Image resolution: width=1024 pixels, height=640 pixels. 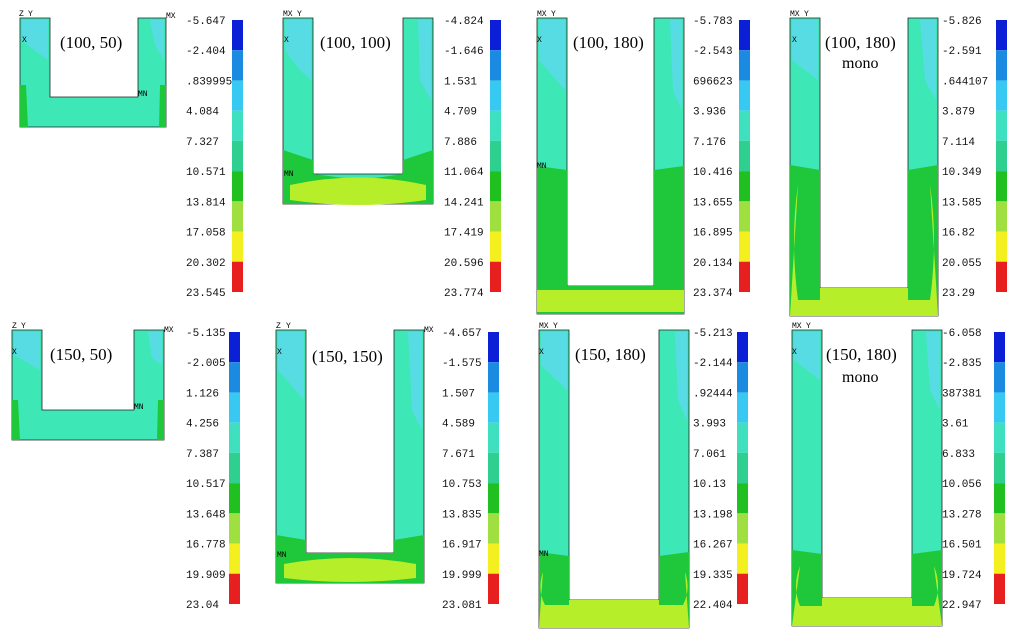 What do you see at coordinates (962, 485) in the screenshot?
I see `legend-tick-label: 10.056` at bounding box center [962, 485].